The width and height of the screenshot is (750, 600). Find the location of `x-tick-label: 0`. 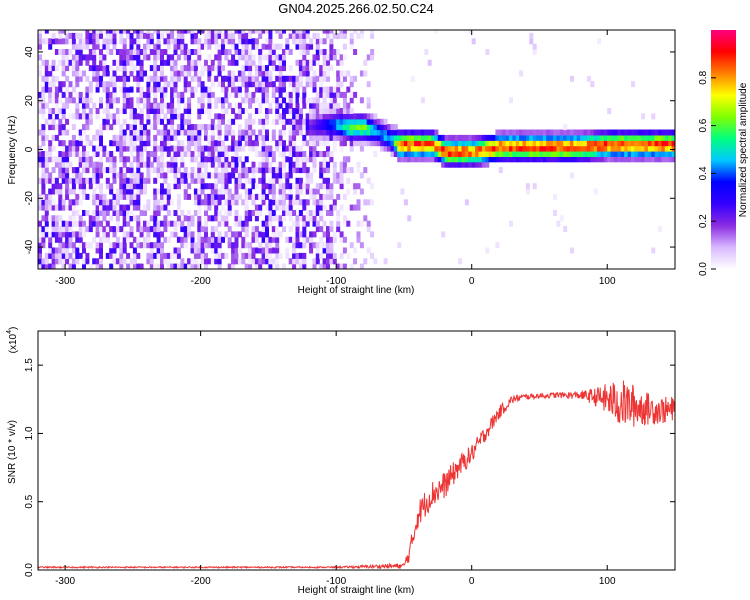

x-tick-label: 0 is located at coordinates (472, 581).